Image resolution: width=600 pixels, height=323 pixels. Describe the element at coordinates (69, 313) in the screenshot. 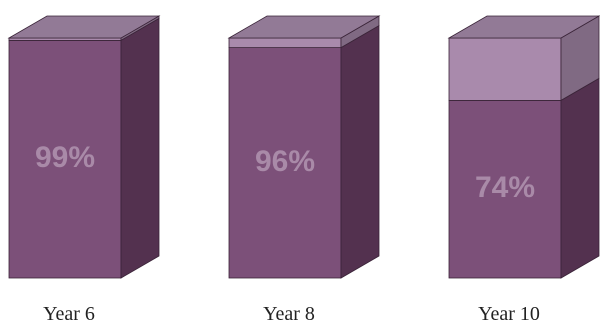

I see `category-label: Year 6` at that location.